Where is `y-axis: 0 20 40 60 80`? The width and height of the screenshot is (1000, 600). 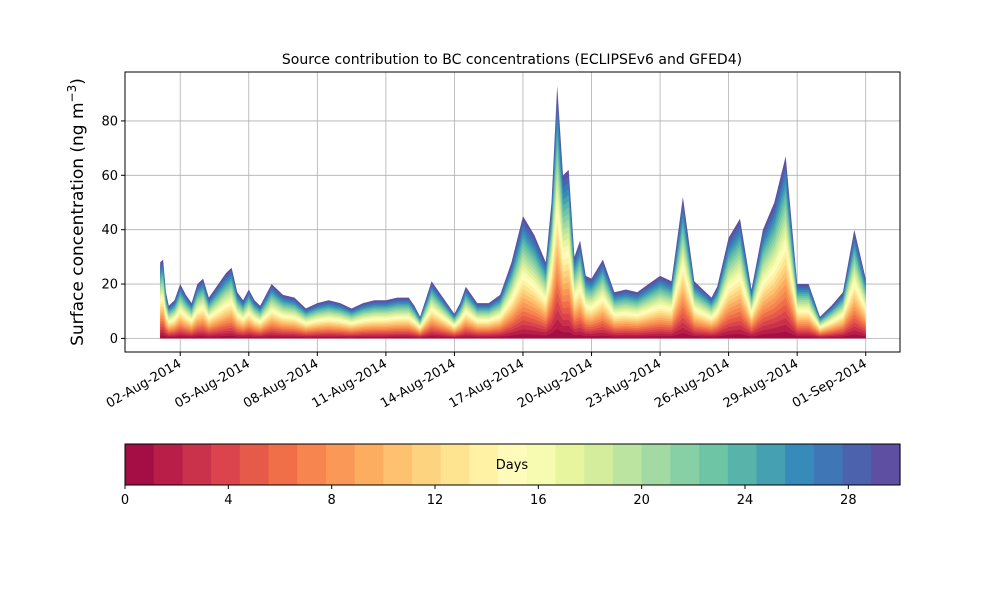 y-axis: 0 20 40 60 80 is located at coordinates (113, 230).